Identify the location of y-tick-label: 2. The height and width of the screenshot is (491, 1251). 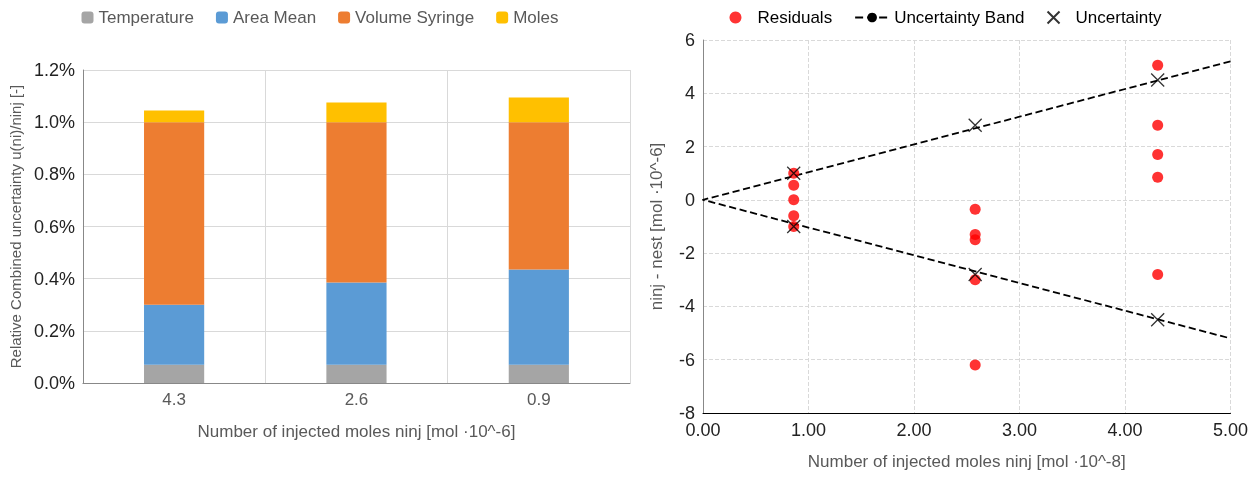
(689, 146).